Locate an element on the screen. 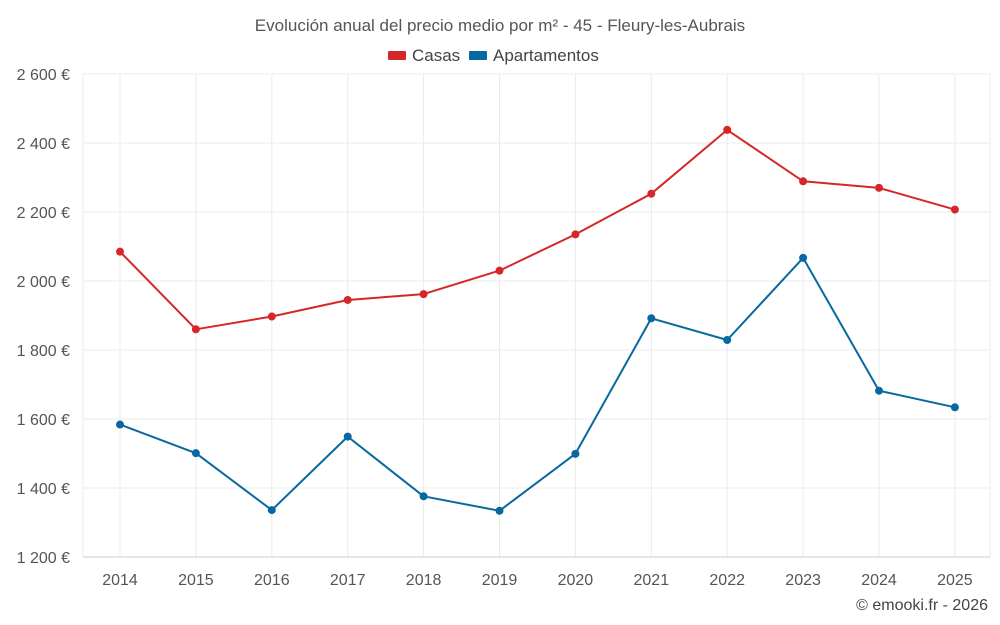 The height and width of the screenshot is (625, 1000). legend: Casas Apartamentos is located at coordinates (493, 55).